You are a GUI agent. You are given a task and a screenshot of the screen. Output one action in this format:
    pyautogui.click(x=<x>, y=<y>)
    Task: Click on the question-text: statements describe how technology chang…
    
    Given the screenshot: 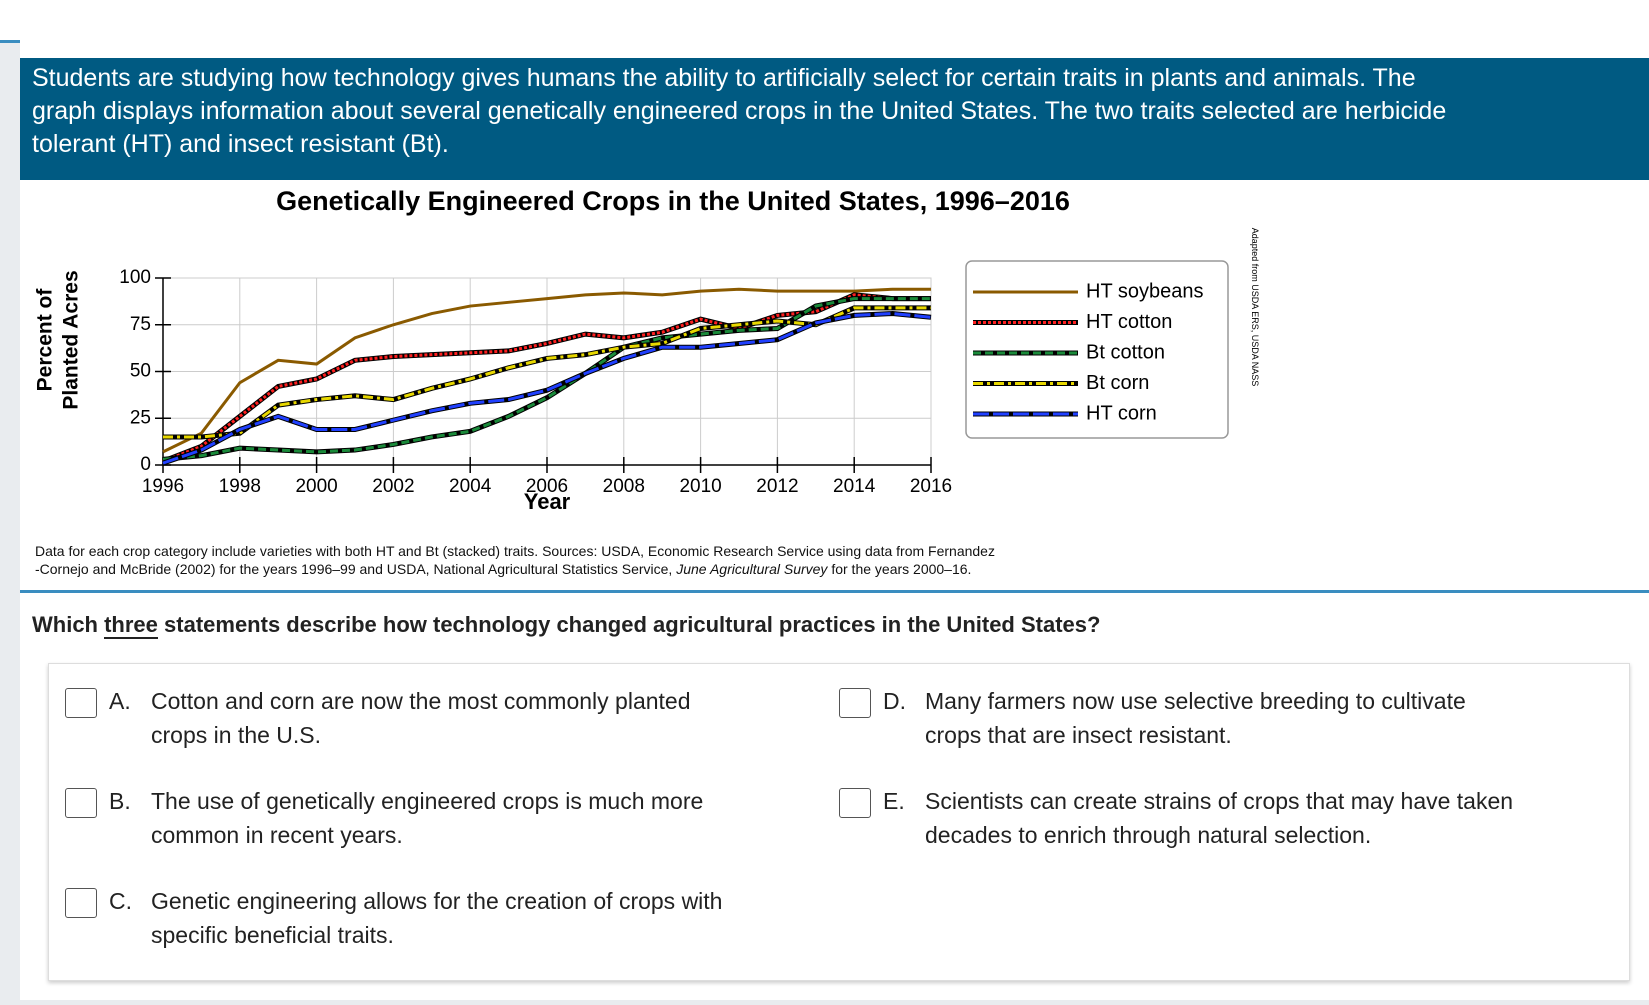 What is the action you would take?
    pyautogui.click(x=629, y=624)
    